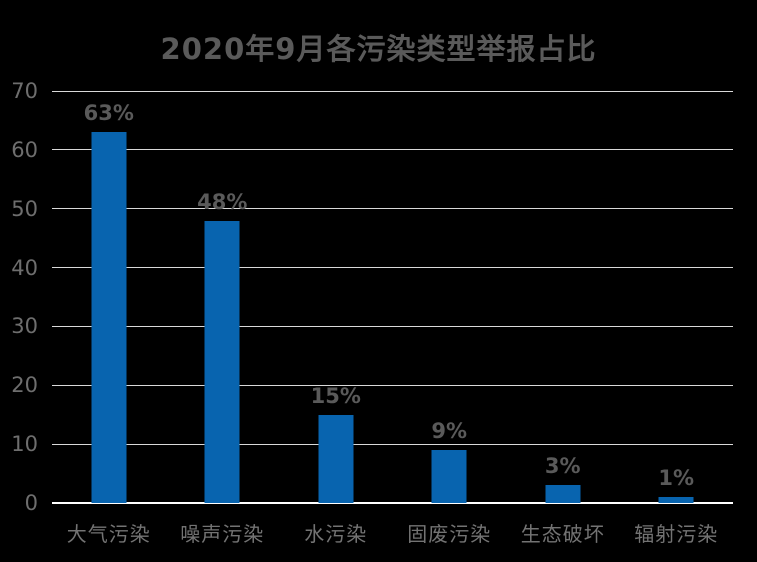 This screenshot has height=562, width=757. What do you see at coordinates (392, 503) in the screenshot?
I see `x-axis-line` at bounding box center [392, 503].